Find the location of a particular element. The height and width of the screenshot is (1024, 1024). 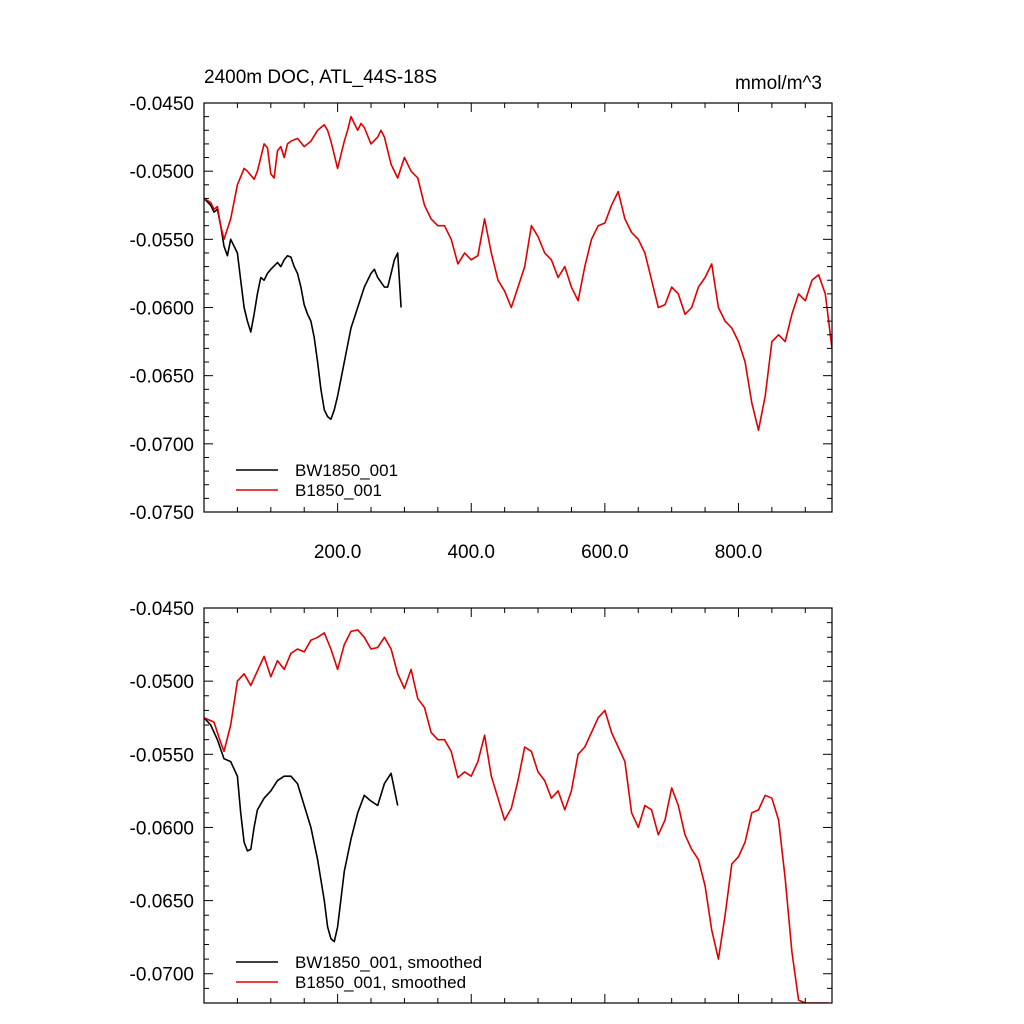

x-tick-label: 400.0 is located at coordinates (471, 552).